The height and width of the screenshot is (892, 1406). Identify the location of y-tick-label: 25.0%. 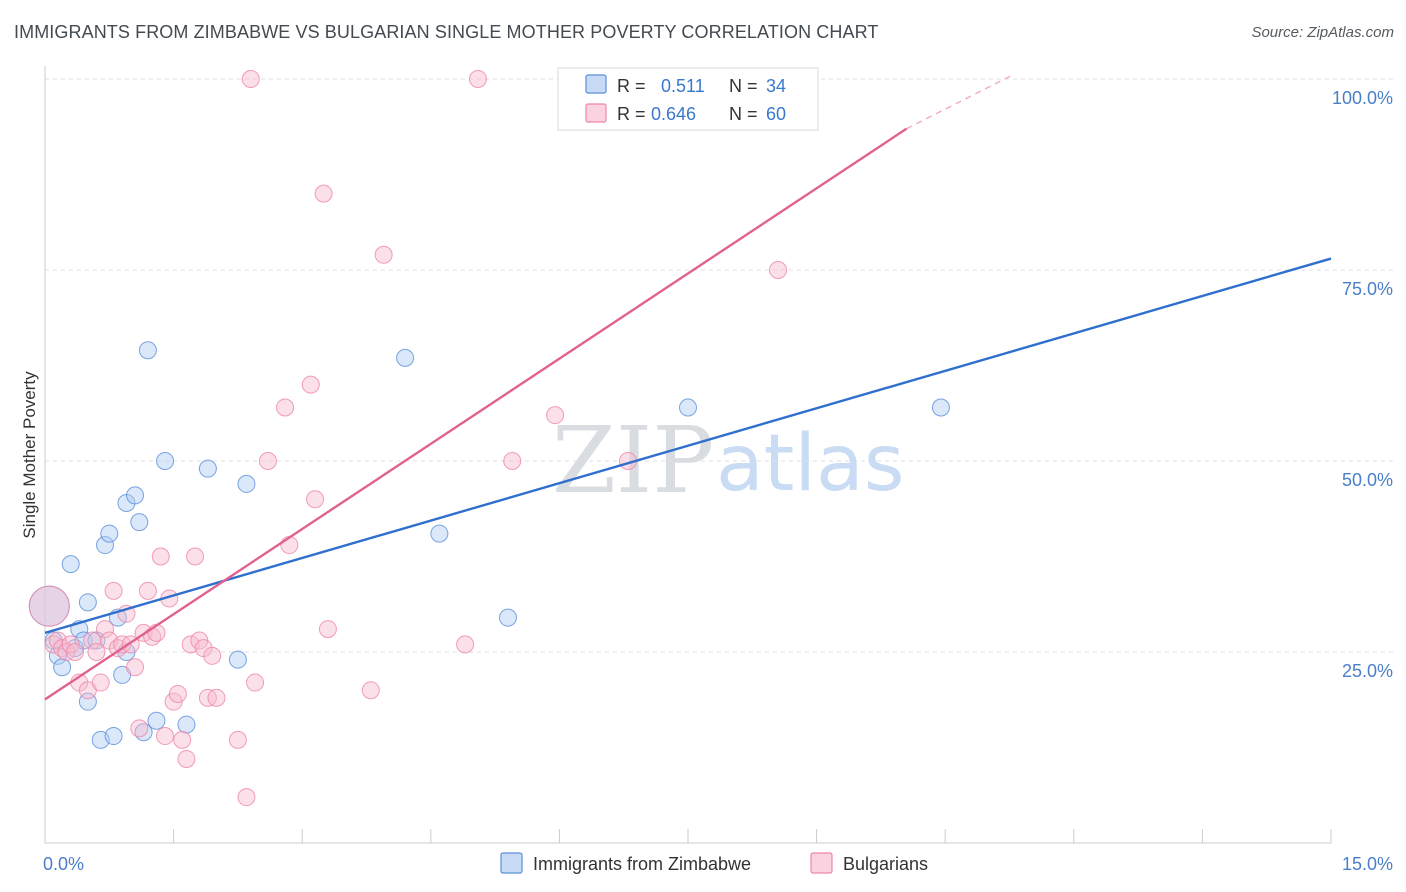
(1367, 671).